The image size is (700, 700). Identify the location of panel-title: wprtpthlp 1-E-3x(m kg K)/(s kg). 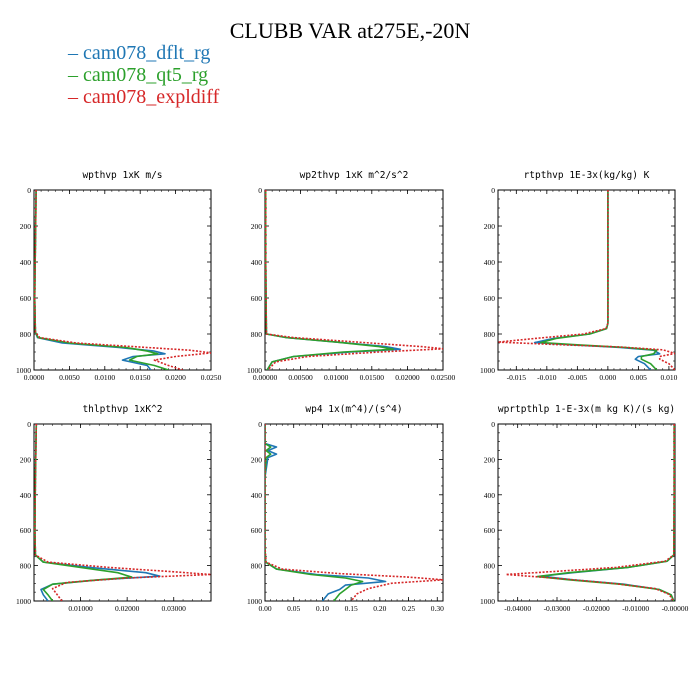
(586, 409).